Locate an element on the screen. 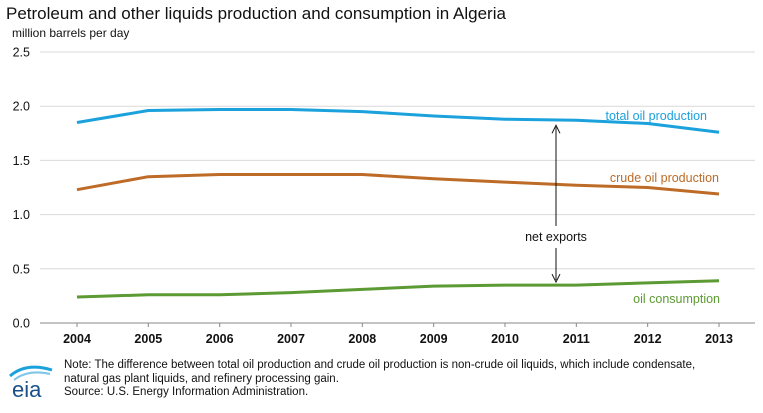 Image resolution: width=763 pixels, height=413 pixels. x-tick-label: 2004 is located at coordinates (77, 339).